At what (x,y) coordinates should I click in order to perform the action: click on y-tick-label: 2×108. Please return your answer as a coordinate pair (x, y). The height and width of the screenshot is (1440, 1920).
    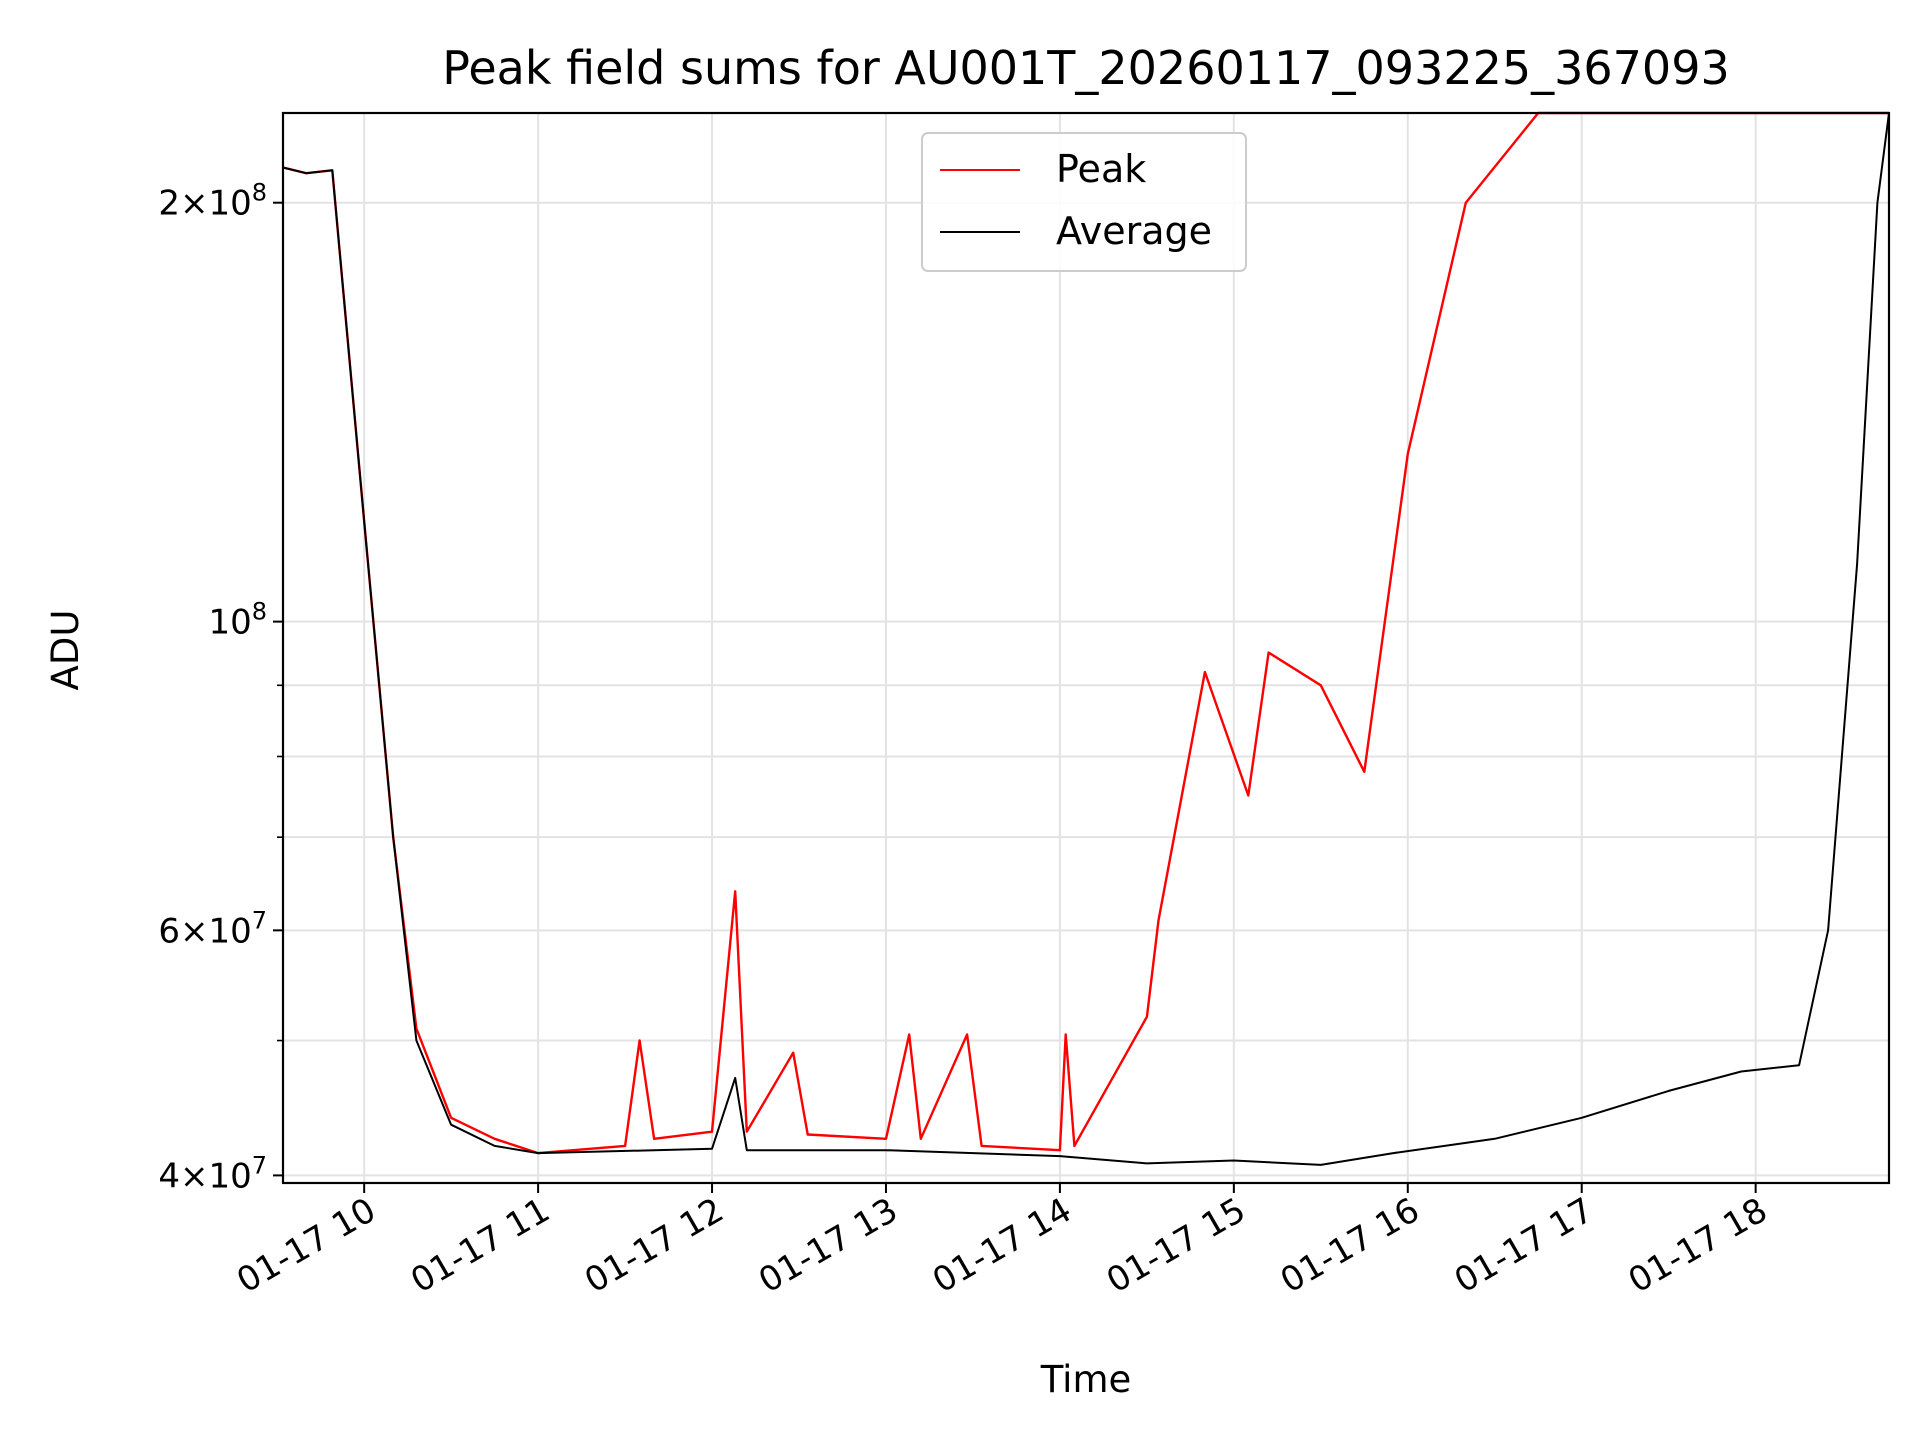
    Looking at the image, I should click on (212, 201).